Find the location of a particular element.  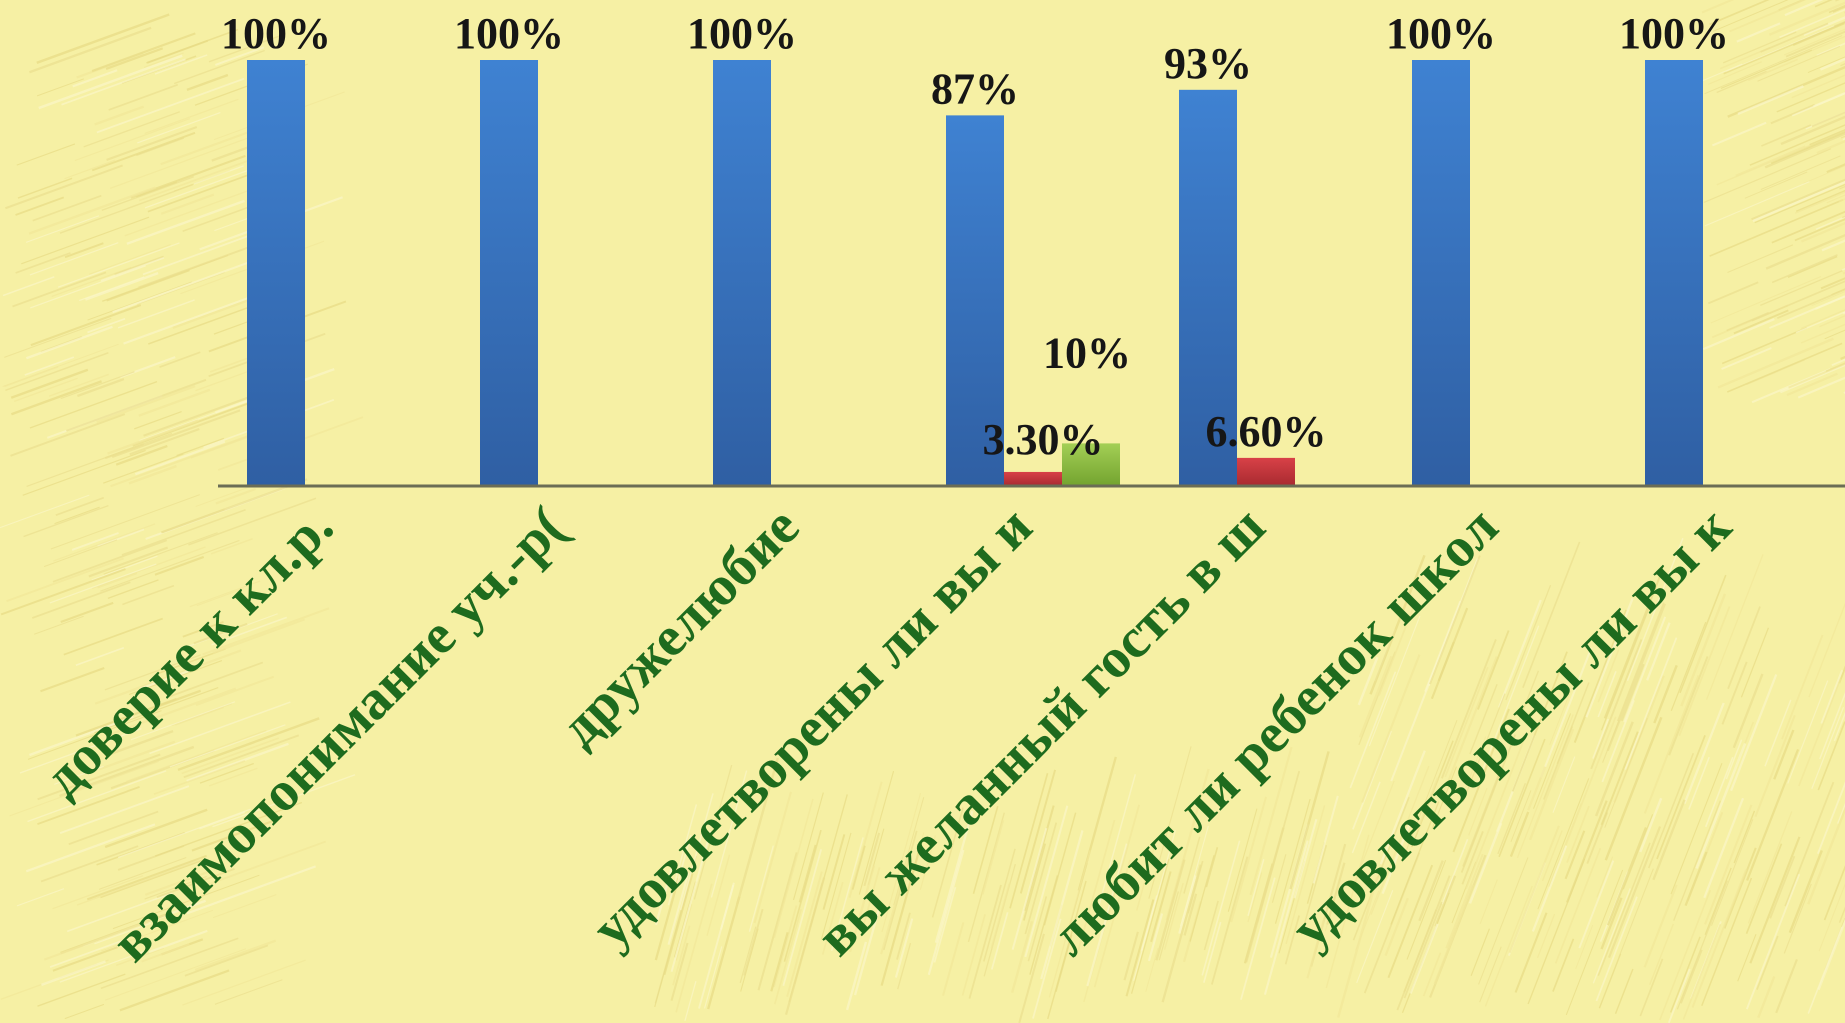

bar-series1-cat1 is located at coordinates (276, 273).